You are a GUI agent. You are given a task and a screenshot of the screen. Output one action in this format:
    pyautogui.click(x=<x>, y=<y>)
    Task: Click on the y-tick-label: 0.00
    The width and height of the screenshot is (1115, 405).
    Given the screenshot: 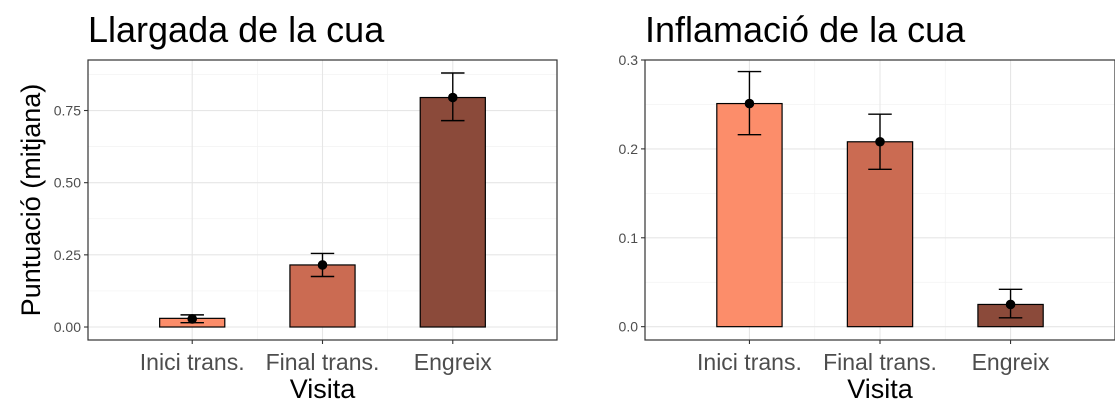 What is the action you would take?
    pyautogui.click(x=67, y=327)
    